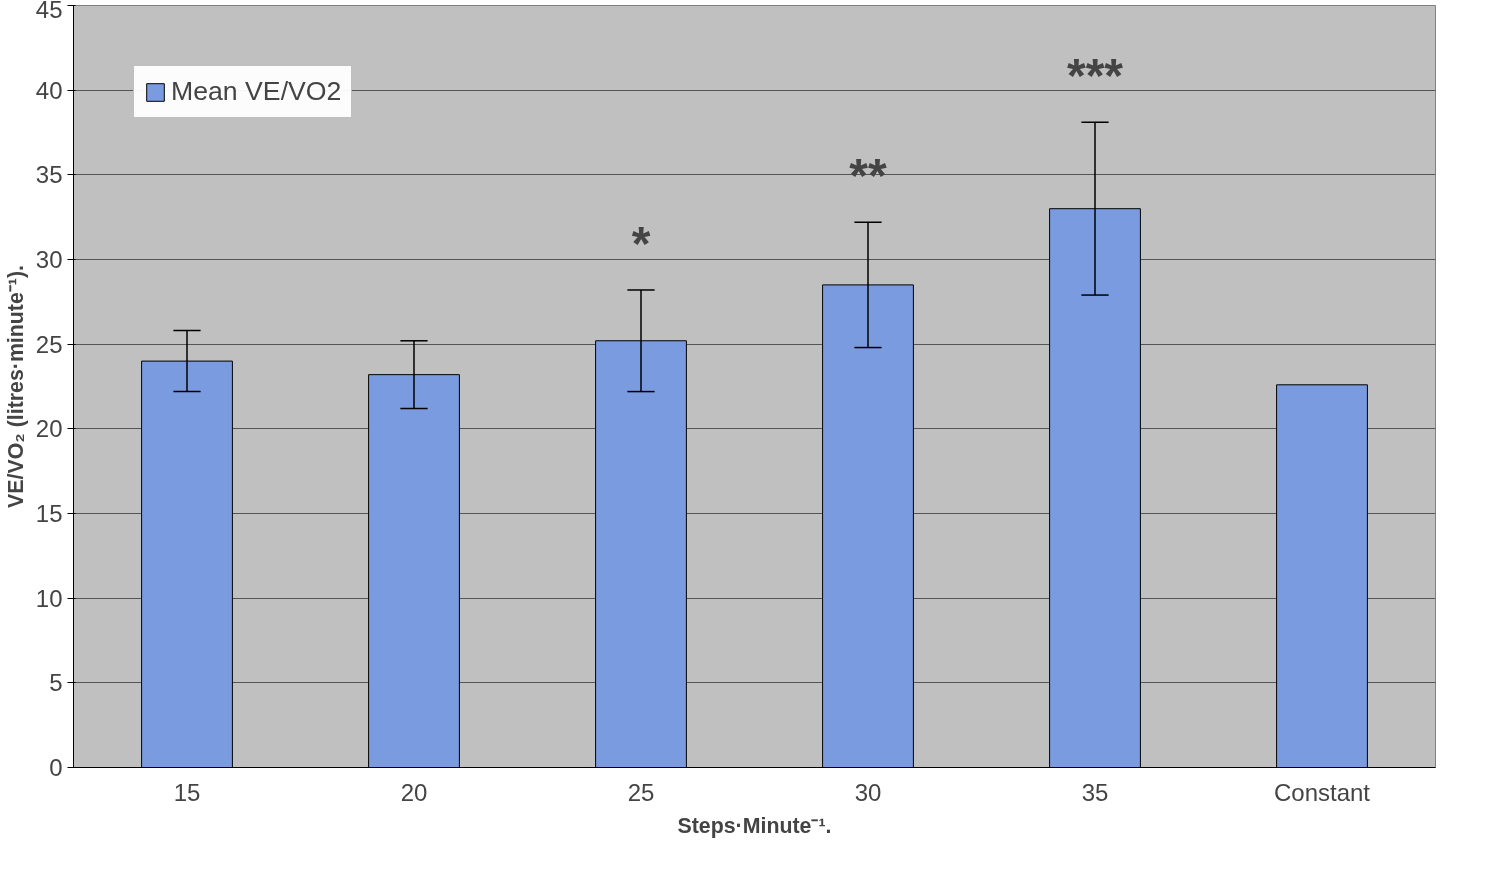 This screenshot has height=876, width=1501. Describe the element at coordinates (49, 259) in the screenshot. I see `y-tick-label: 30` at that location.